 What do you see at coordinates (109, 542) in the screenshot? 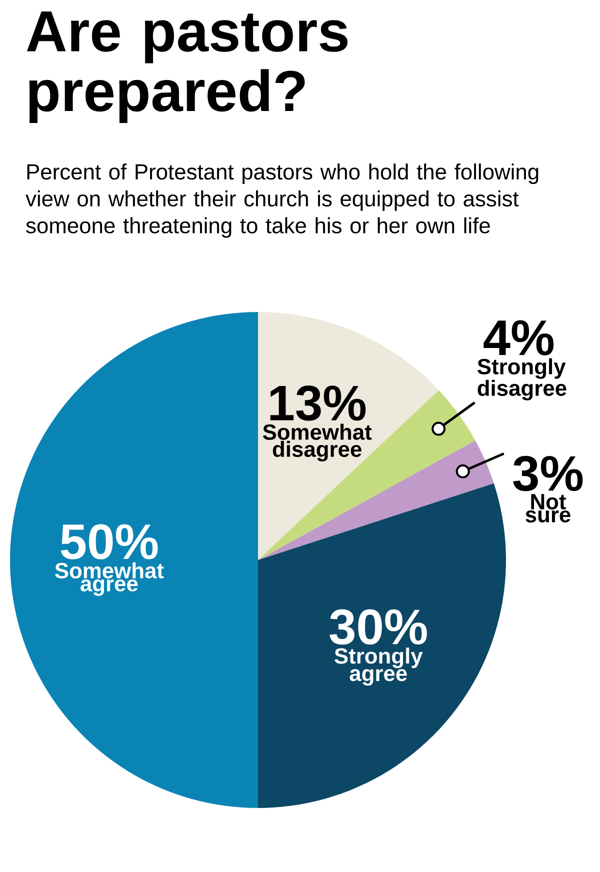
I see `data-label: 50%` at bounding box center [109, 542].